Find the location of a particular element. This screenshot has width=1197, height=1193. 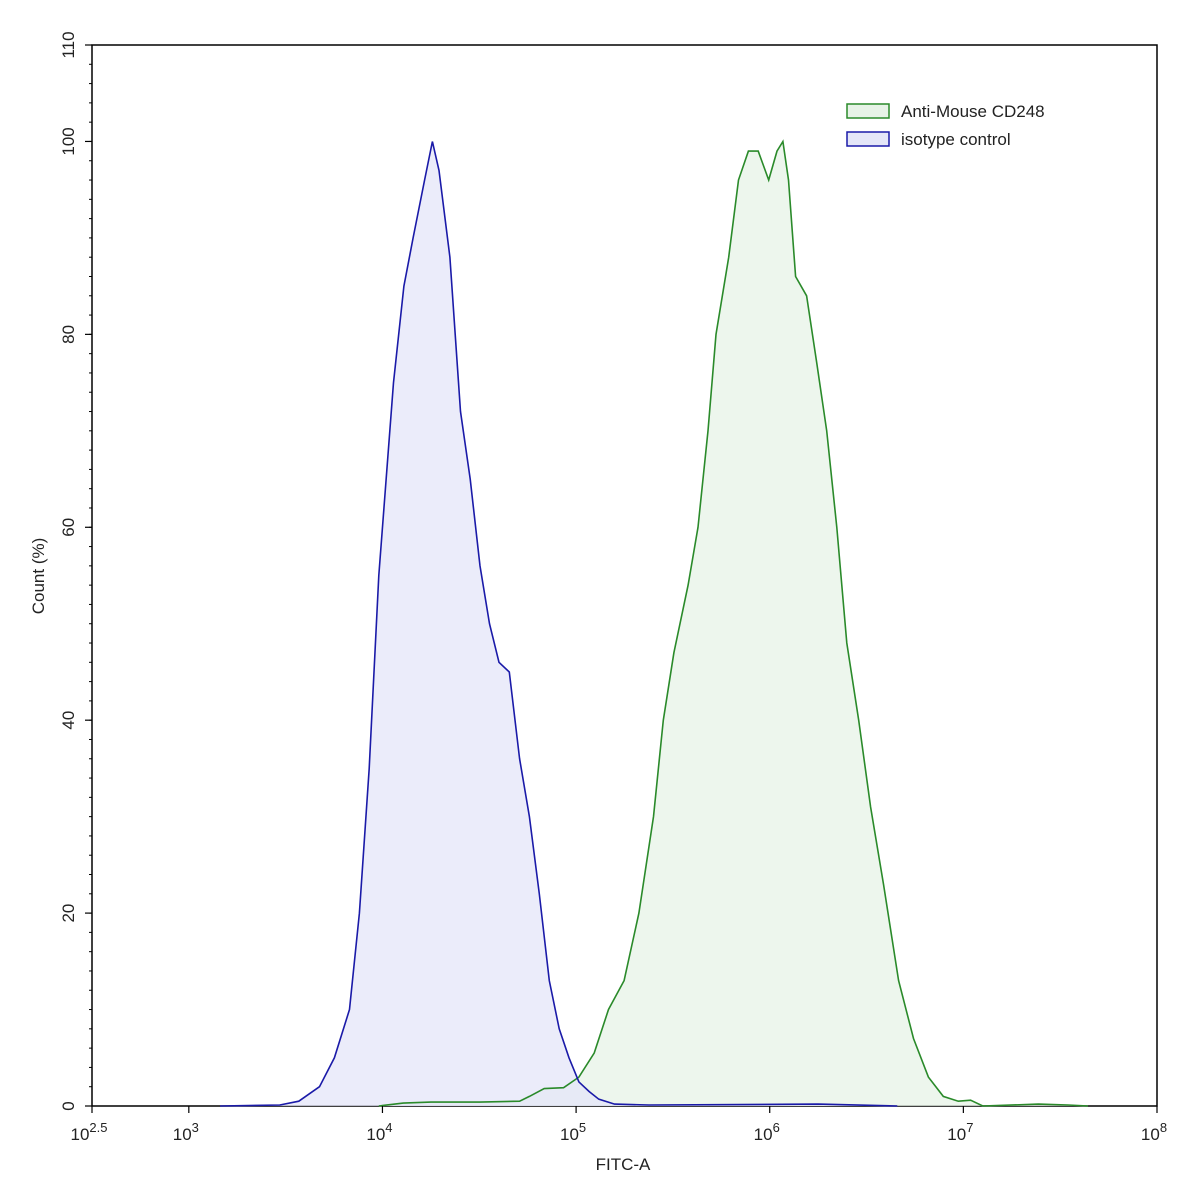

x-tick-label: 10³ is located at coordinates (186, 1132).